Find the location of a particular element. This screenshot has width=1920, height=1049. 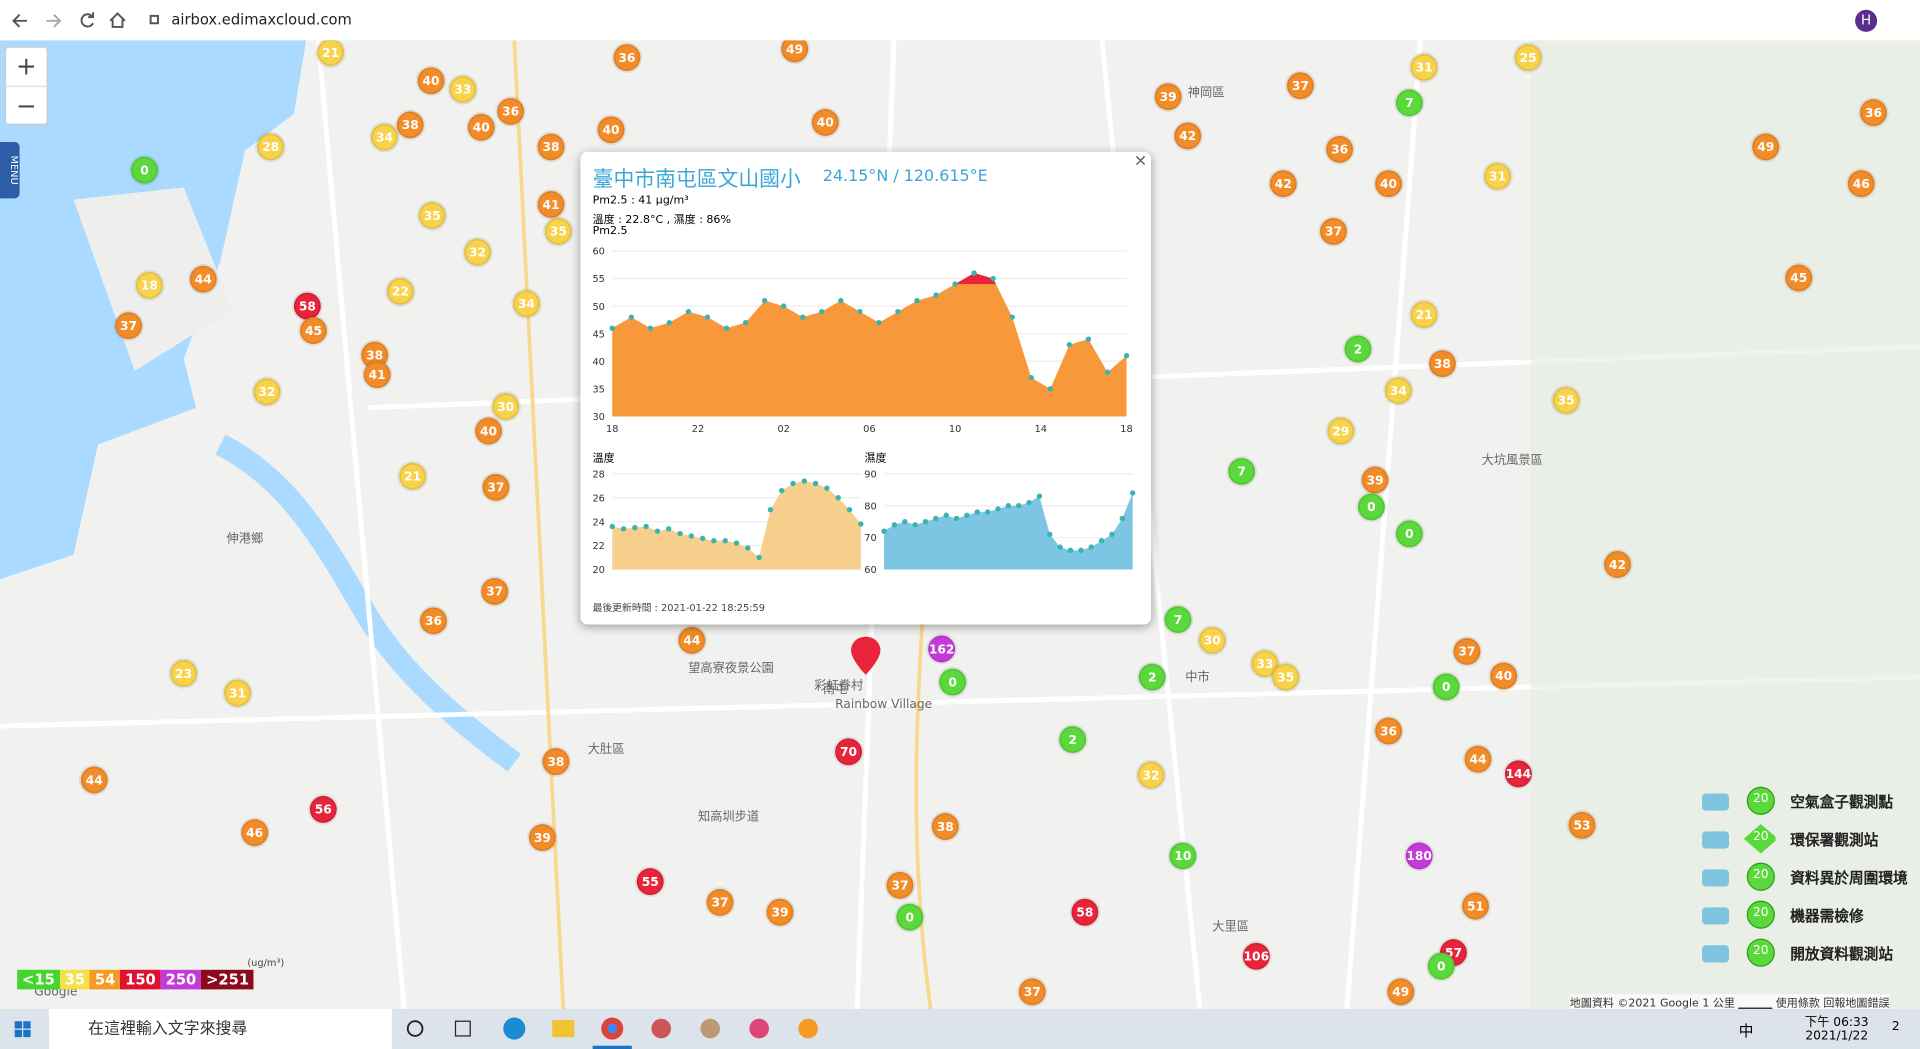

selected-pin is located at coordinates (866, 655).